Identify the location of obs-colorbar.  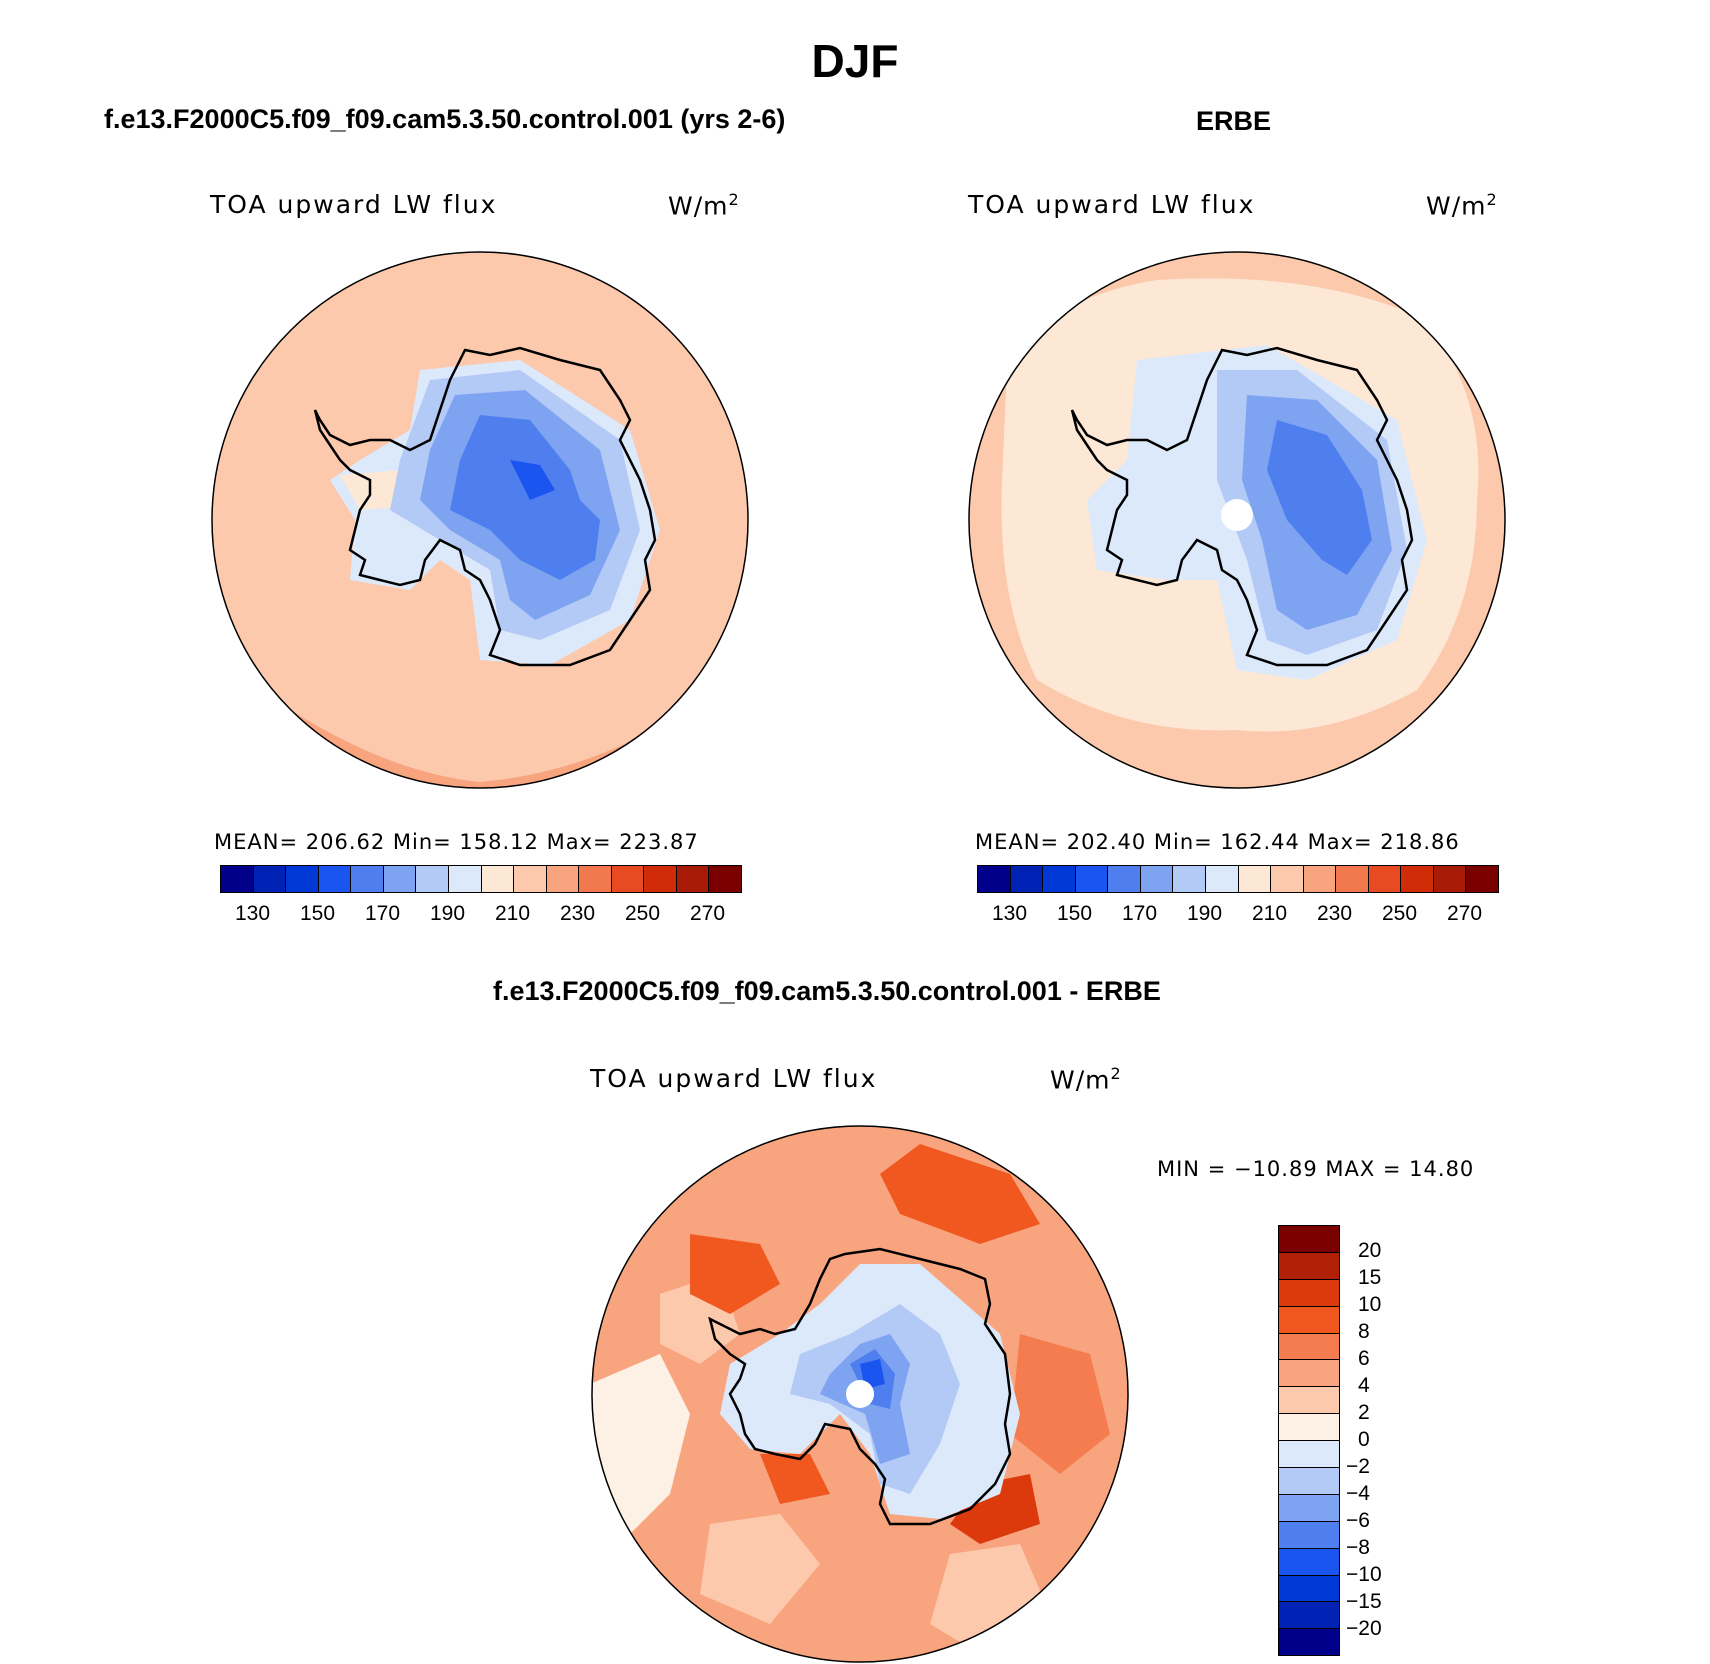
(1238, 879).